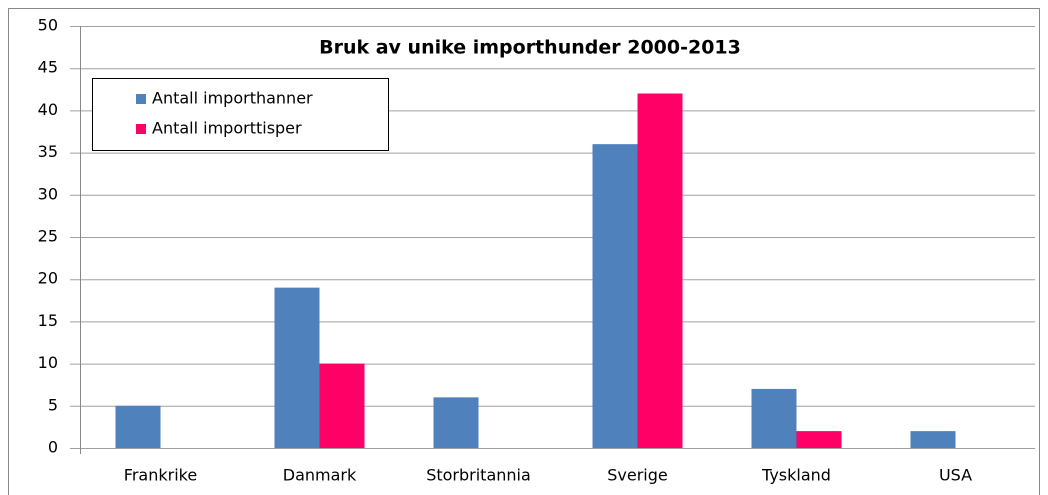 The height and width of the screenshot is (495, 1048). I want to click on x-tick-label: Frankrike, so click(160, 475).